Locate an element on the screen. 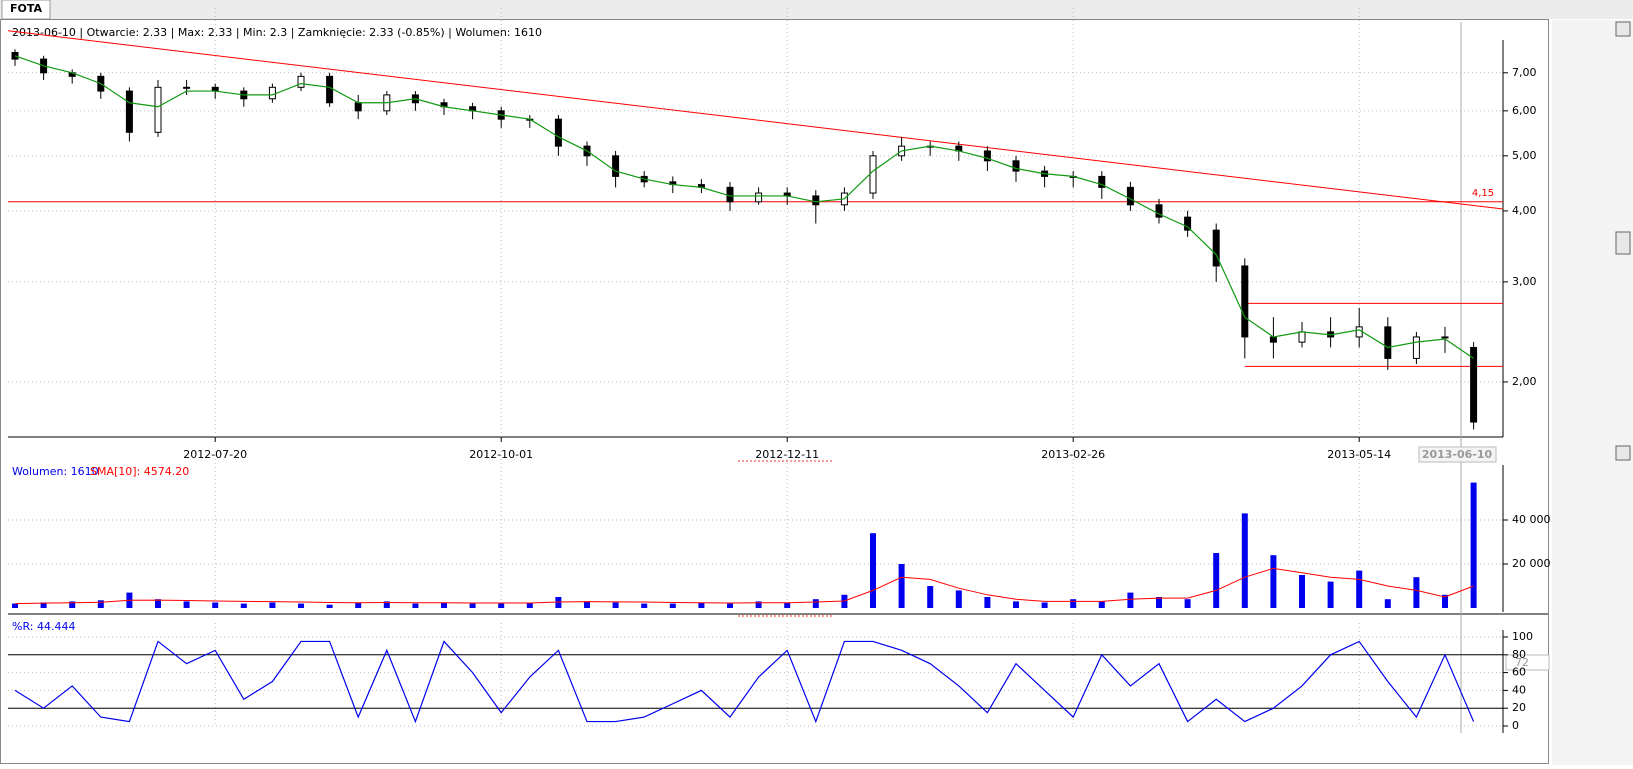  y-tick-label: 100 is located at coordinates (1522, 636).